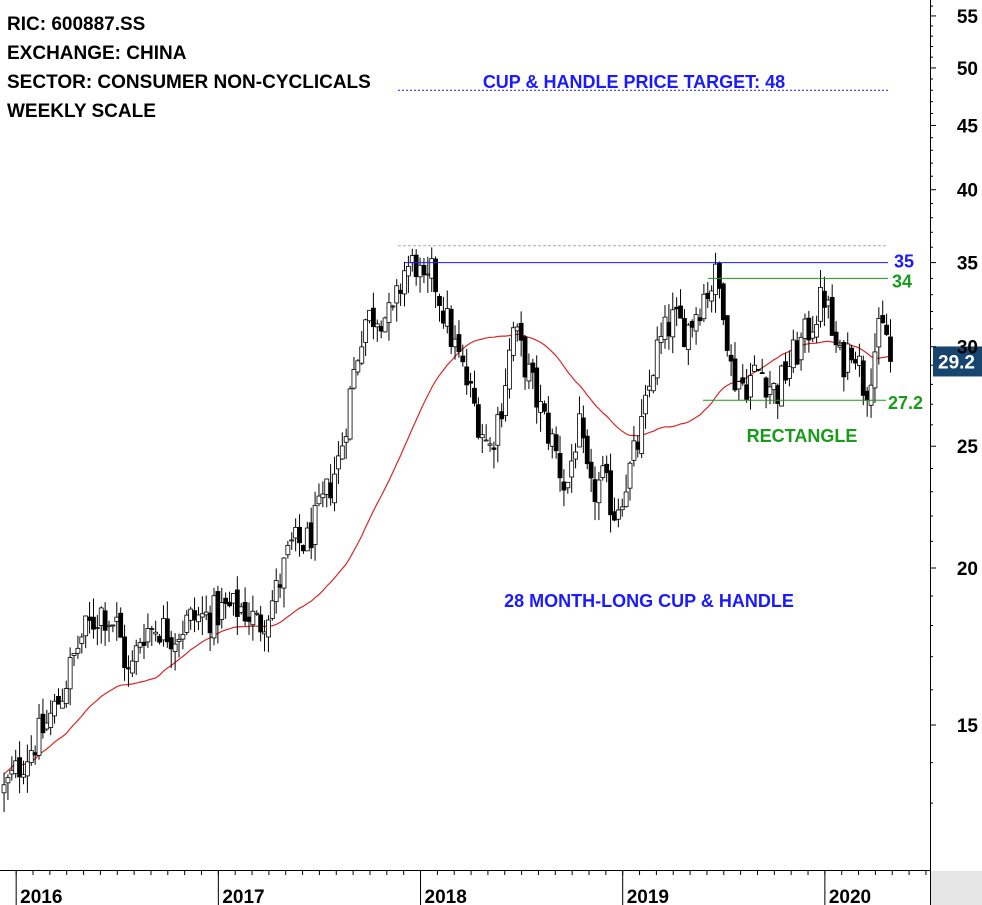 Image resolution: width=982 pixels, height=905 pixels. Describe the element at coordinates (243, 896) in the screenshot. I see `x-tick-label: 2017` at that location.